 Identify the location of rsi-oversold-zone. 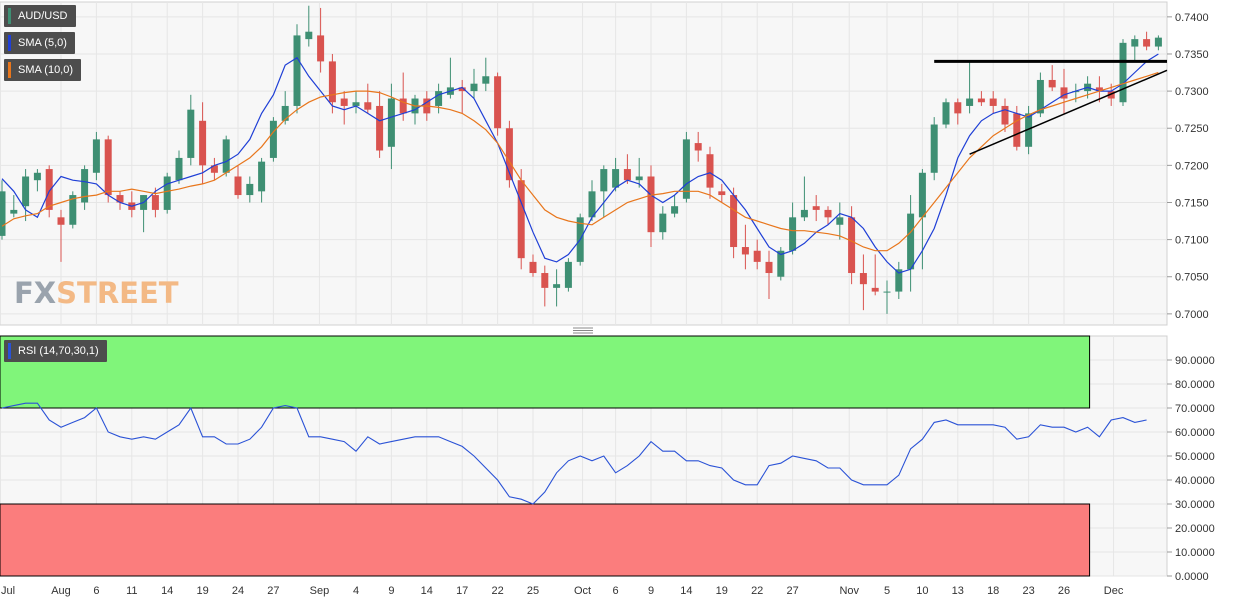
(545, 540).